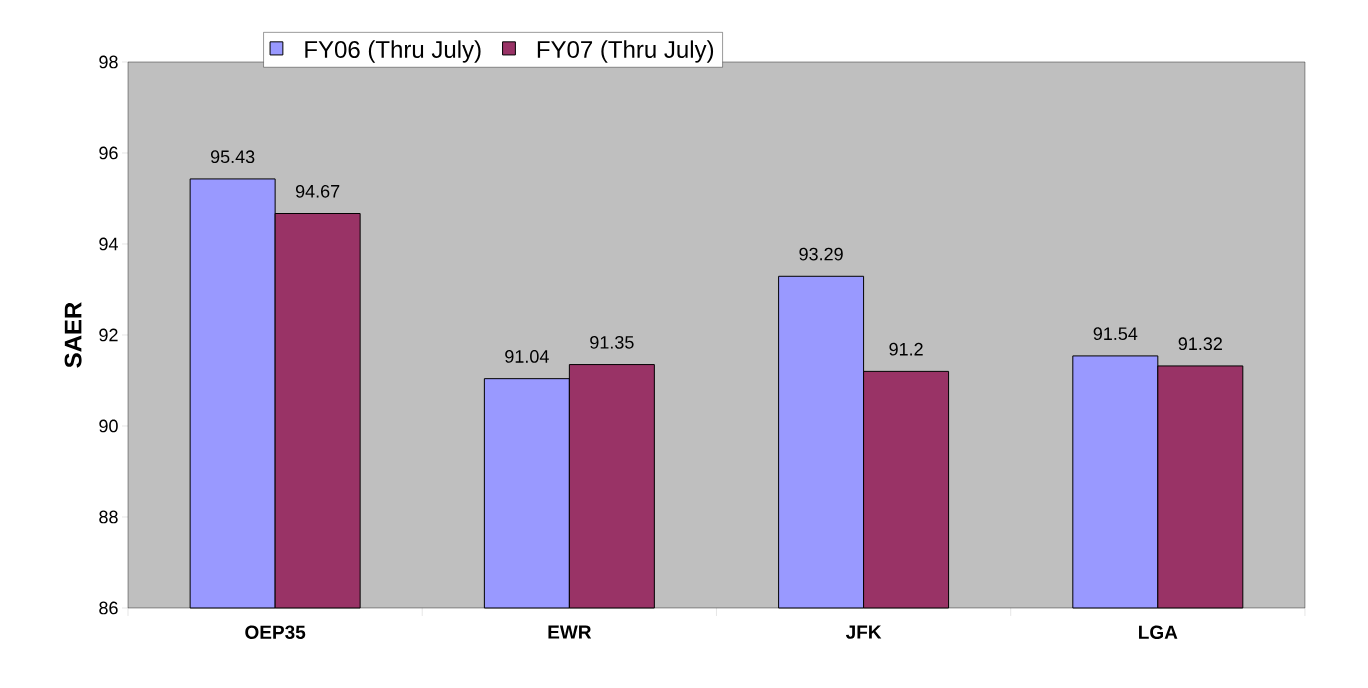 The height and width of the screenshot is (688, 1368). What do you see at coordinates (108, 608) in the screenshot?
I see `y-tick-label: 86` at bounding box center [108, 608].